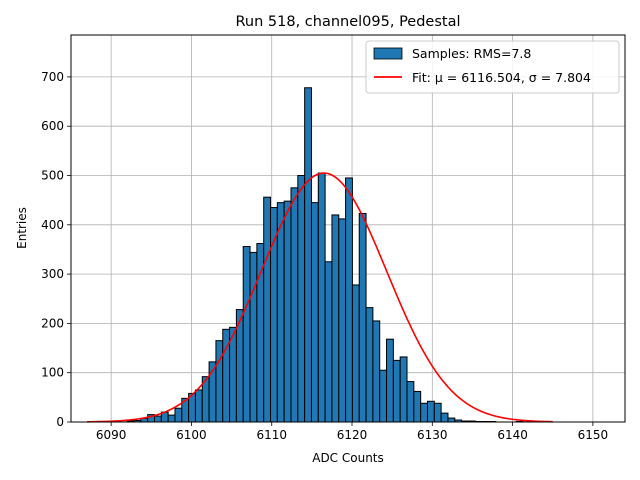 The height and width of the screenshot is (480, 640). Describe the element at coordinates (348, 458) in the screenshot. I see `x-axis-label: ADC Counts` at that location.